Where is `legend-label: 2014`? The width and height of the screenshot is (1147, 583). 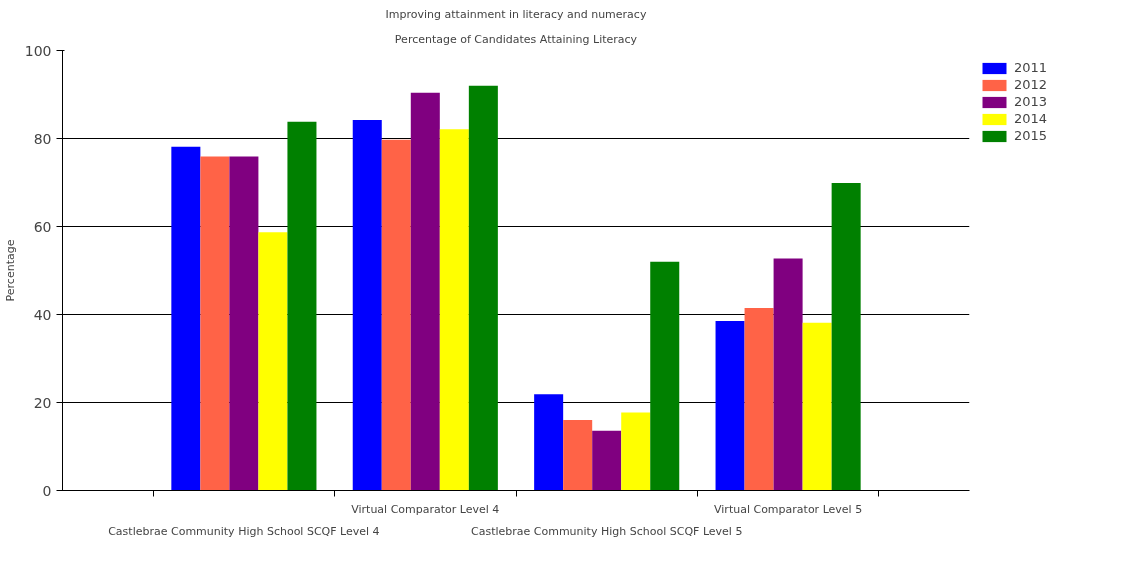
legend-label: 2014 is located at coordinates (1031, 118).